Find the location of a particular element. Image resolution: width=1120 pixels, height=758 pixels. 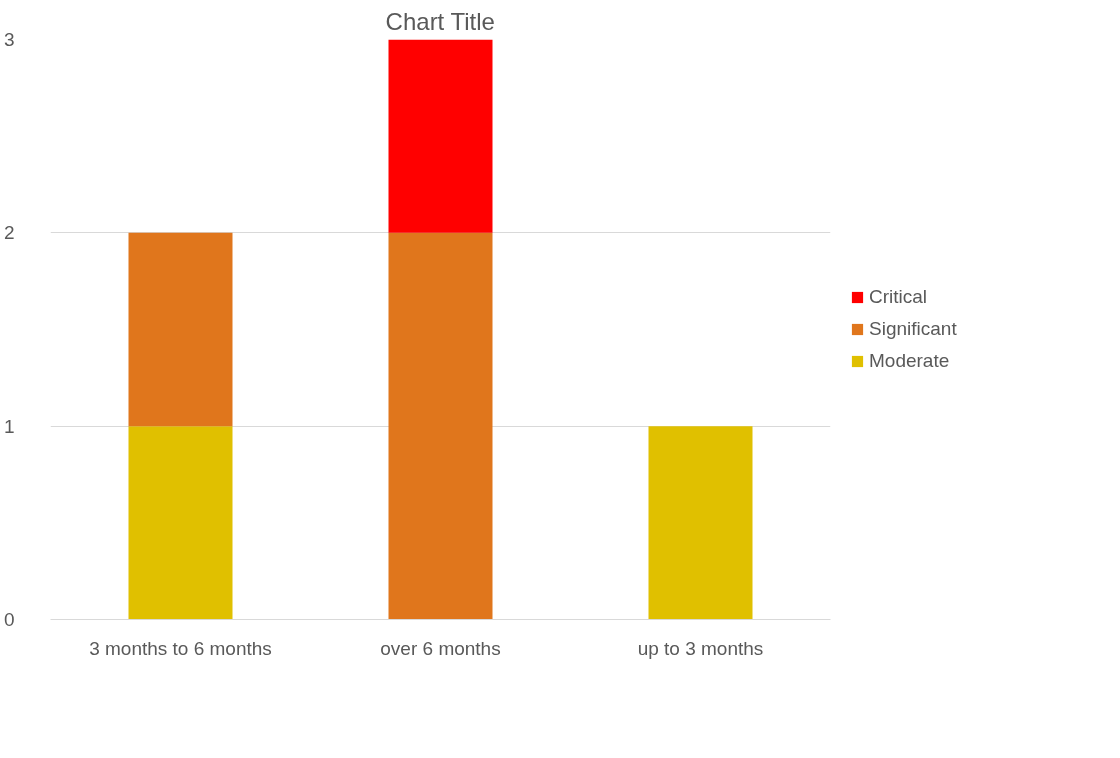

legend-label: Critical is located at coordinates (898, 297).